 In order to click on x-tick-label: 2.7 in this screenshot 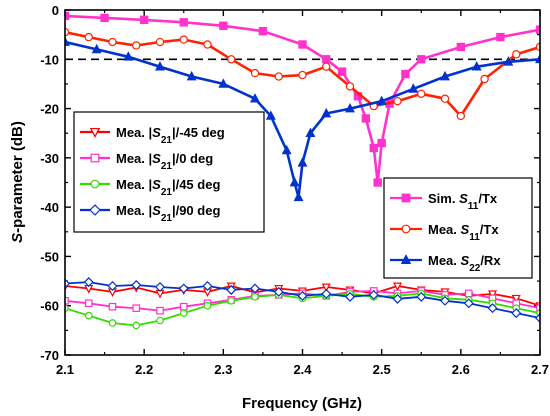, I will do `click(540, 369)`.